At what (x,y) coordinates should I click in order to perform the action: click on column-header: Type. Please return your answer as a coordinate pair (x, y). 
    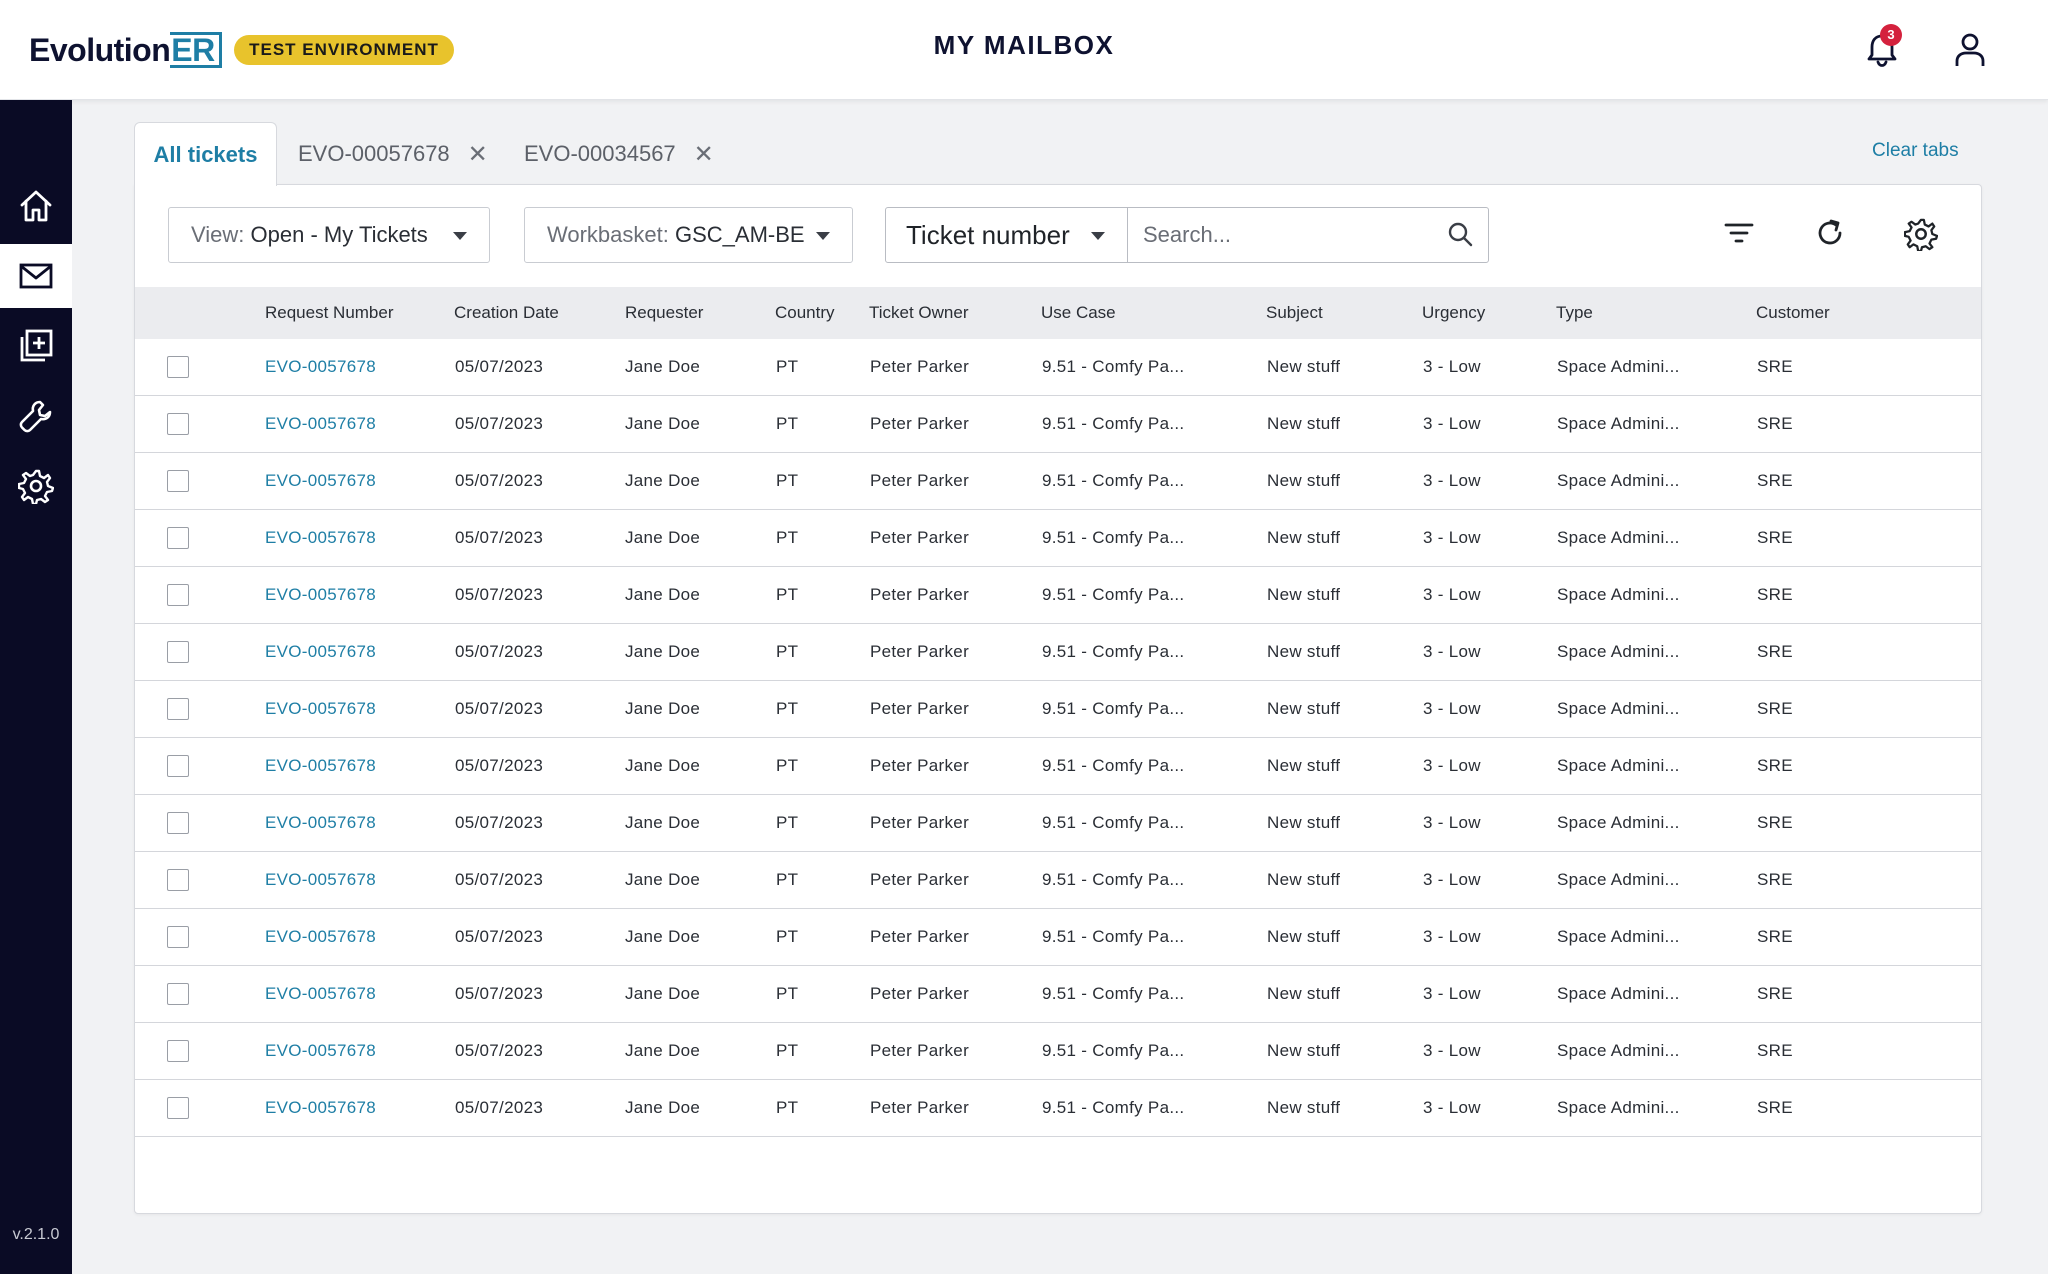
    Looking at the image, I should click on (1574, 312).